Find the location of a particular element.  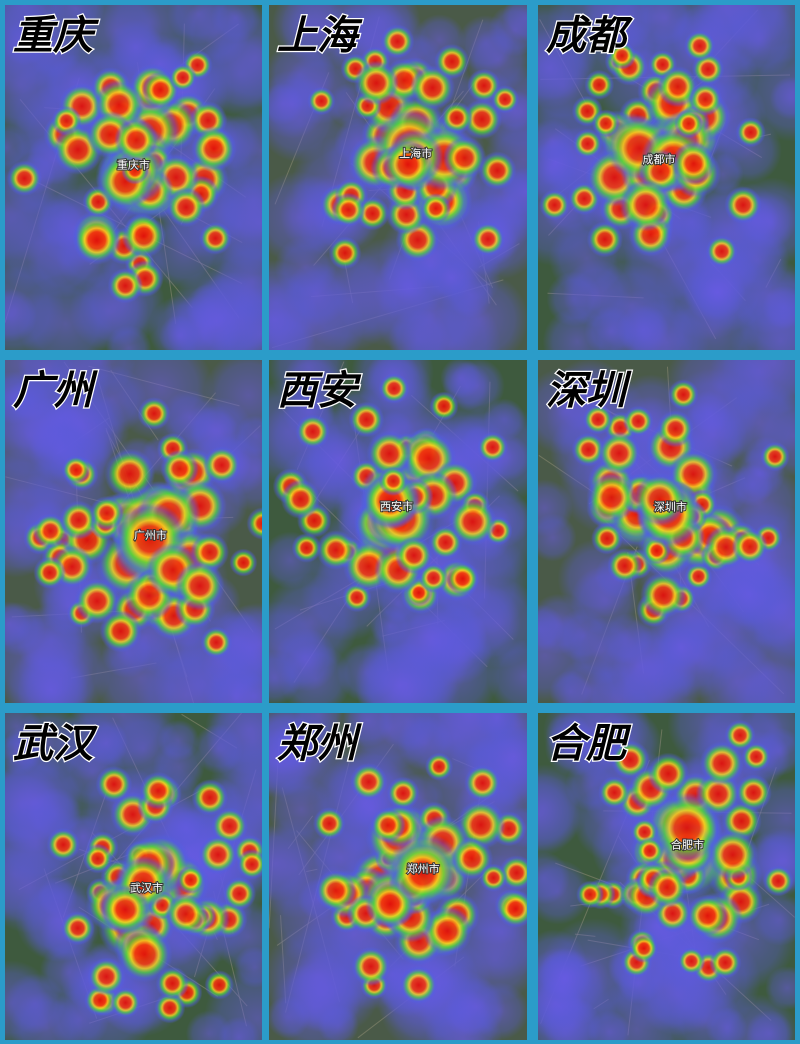

district-label: 合肥市 is located at coordinates (687, 845).